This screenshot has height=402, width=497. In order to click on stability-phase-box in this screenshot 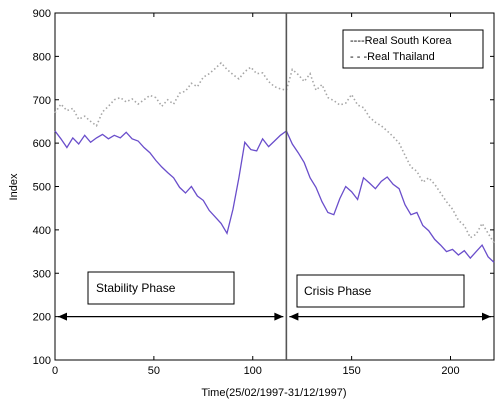, I will do `click(161, 288)`.